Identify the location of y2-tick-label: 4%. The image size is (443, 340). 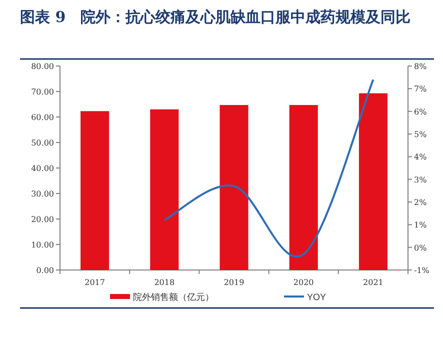
(421, 157).